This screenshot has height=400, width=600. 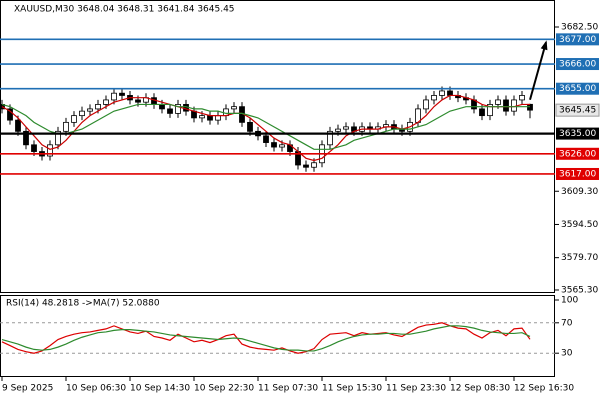 I want to click on x-tick-label: 11 Sep 15:30, so click(x=352, y=389).